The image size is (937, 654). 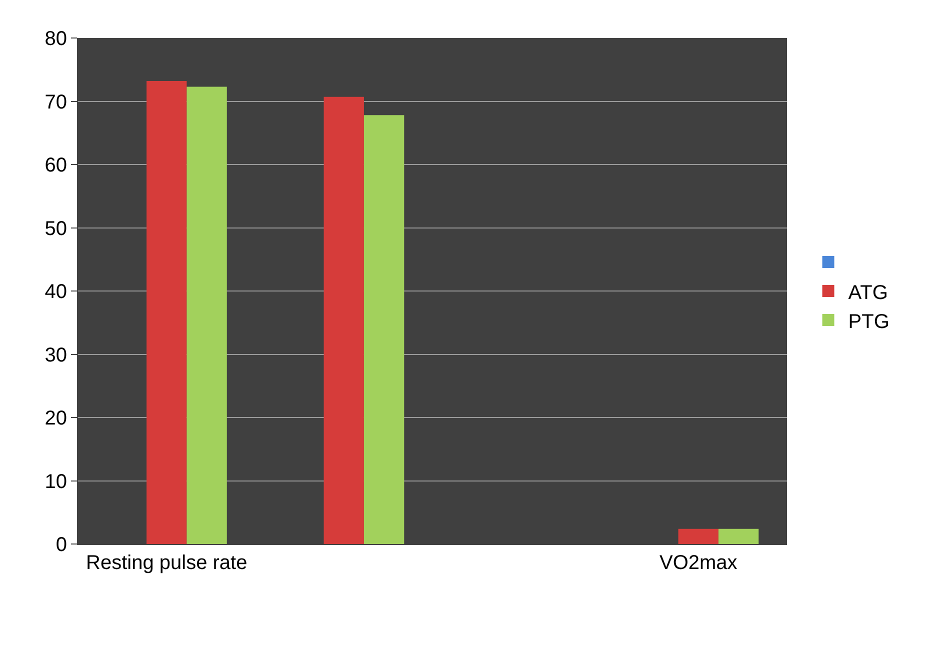 What do you see at coordinates (55, 165) in the screenshot?
I see `y-tick-label: 60` at bounding box center [55, 165].